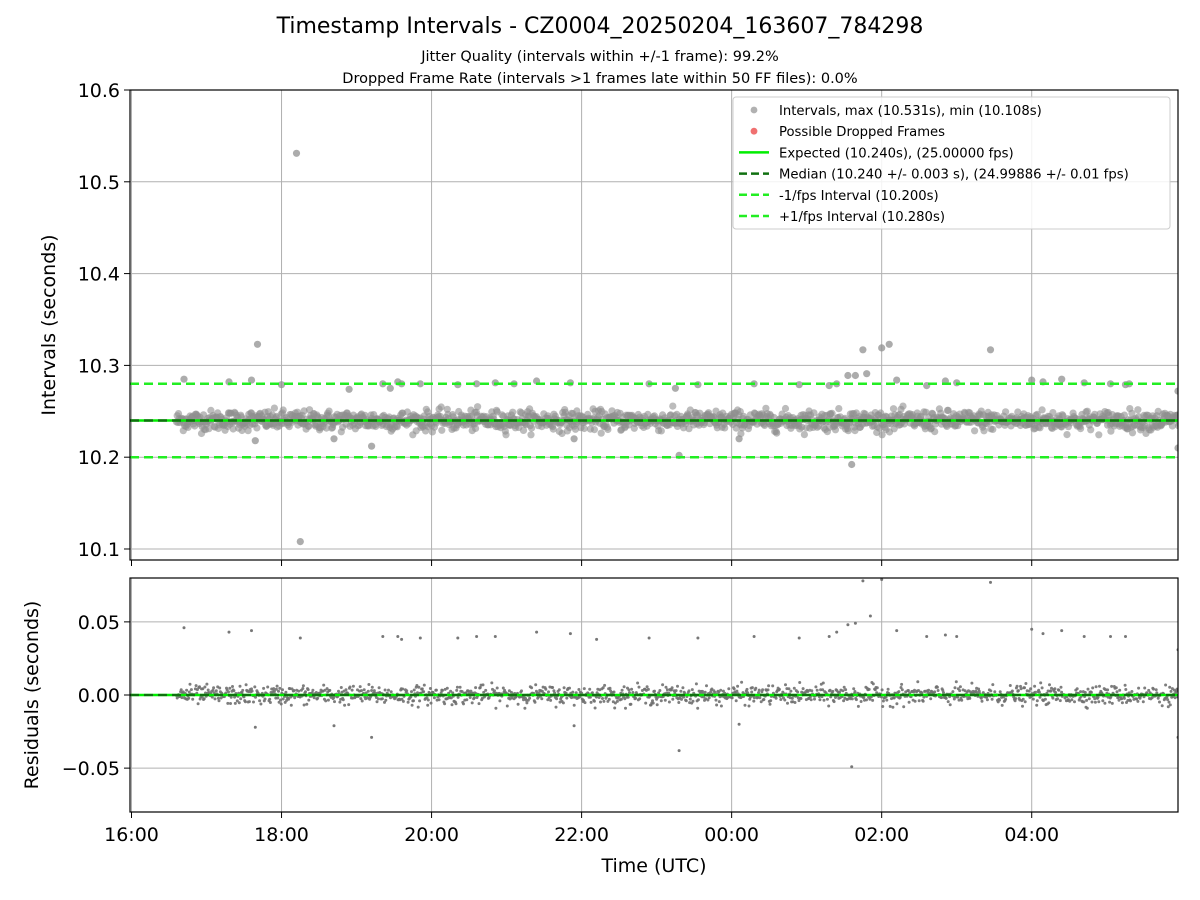  I want to click on y-tick-label: 10.2, so click(99, 458).